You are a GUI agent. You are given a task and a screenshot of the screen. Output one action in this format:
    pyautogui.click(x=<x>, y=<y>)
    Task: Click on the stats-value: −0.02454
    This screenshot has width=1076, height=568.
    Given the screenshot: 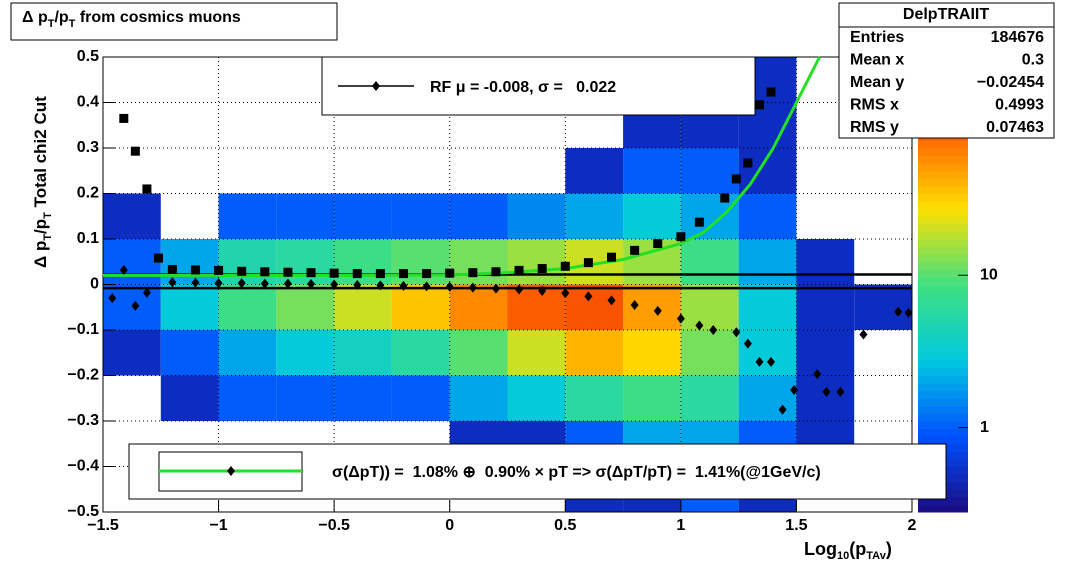 What is the action you would take?
    pyautogui.click(x=1010, y=82)
    